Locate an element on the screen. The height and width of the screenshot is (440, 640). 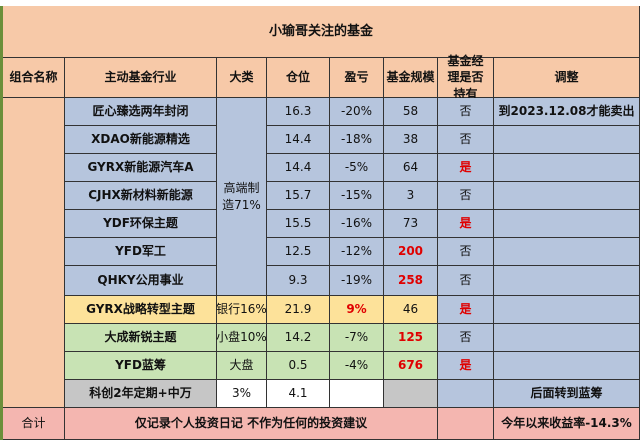
category-high-end: 高端制造71% is located at coordinates (242, 197).